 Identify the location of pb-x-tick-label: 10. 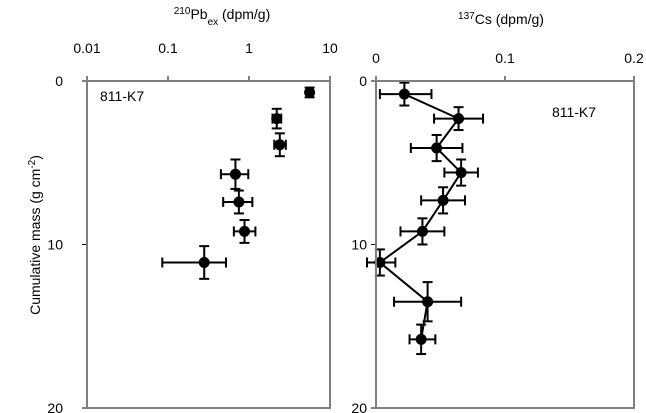
(330, 48).